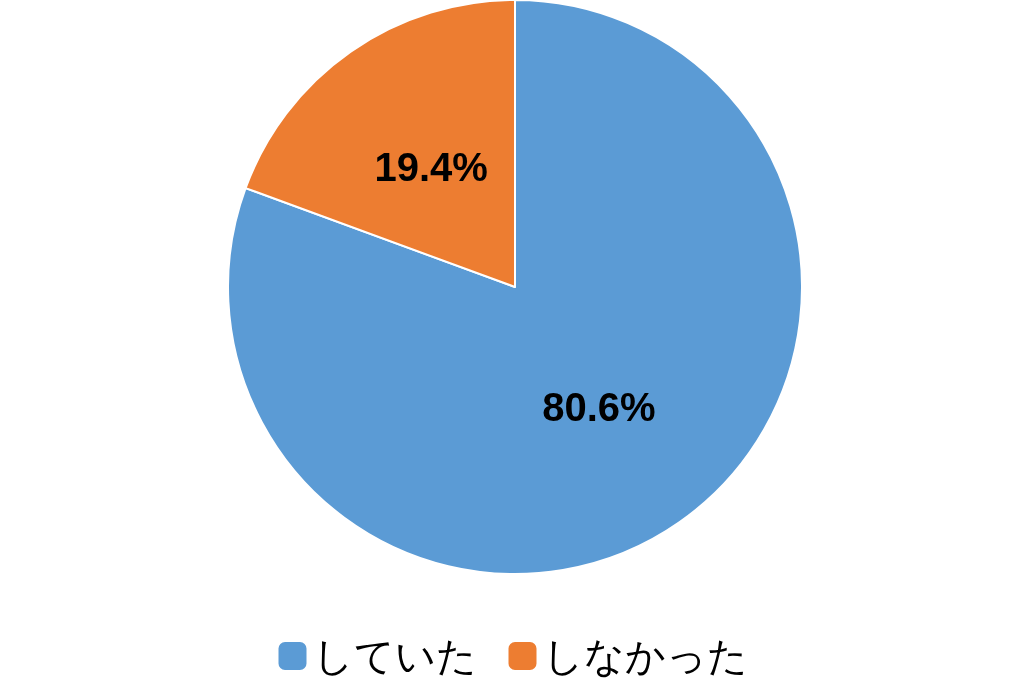  Describe the element at coordinates (394, 656) in the screenshot. I see `legend-label: していた` at that location.